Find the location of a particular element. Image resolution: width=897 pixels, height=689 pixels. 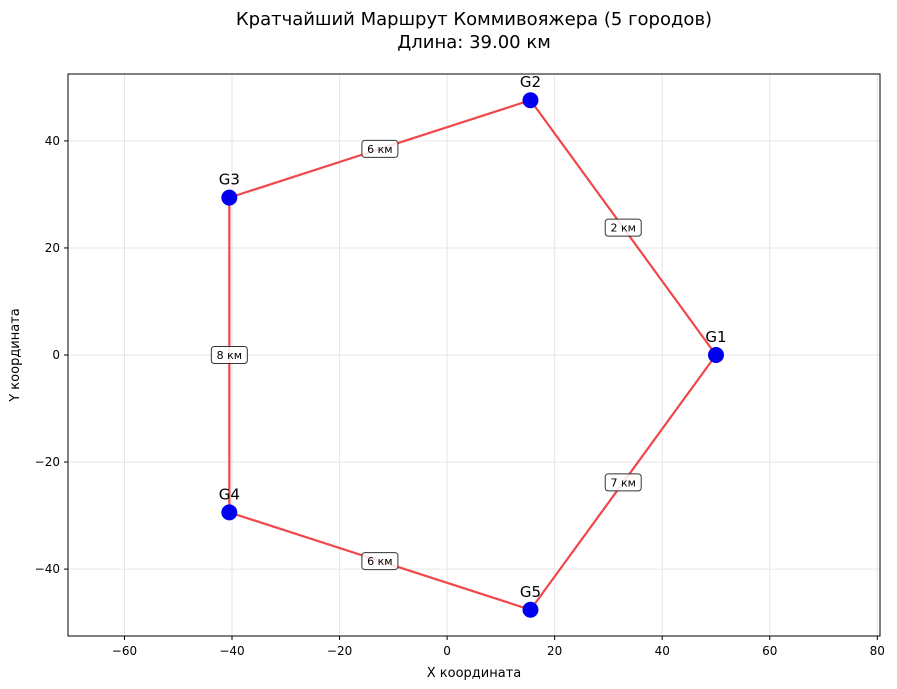

y-axis-ticks: −40 −20 0 20 40 is located at coordinates (51, 355).